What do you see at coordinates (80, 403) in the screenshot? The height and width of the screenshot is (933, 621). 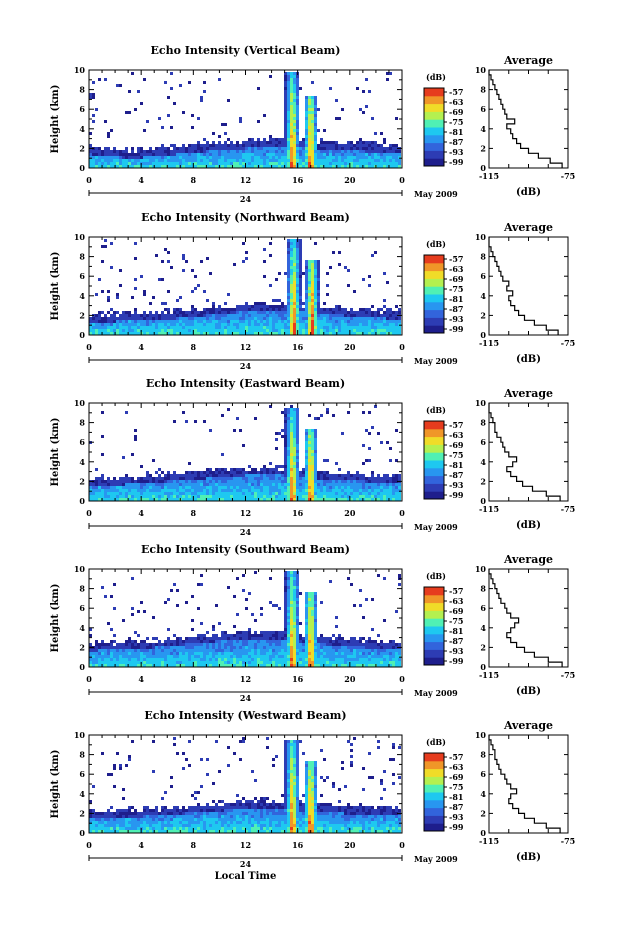 I see `y-tick-label: 10` at bounding box center [80, 403].